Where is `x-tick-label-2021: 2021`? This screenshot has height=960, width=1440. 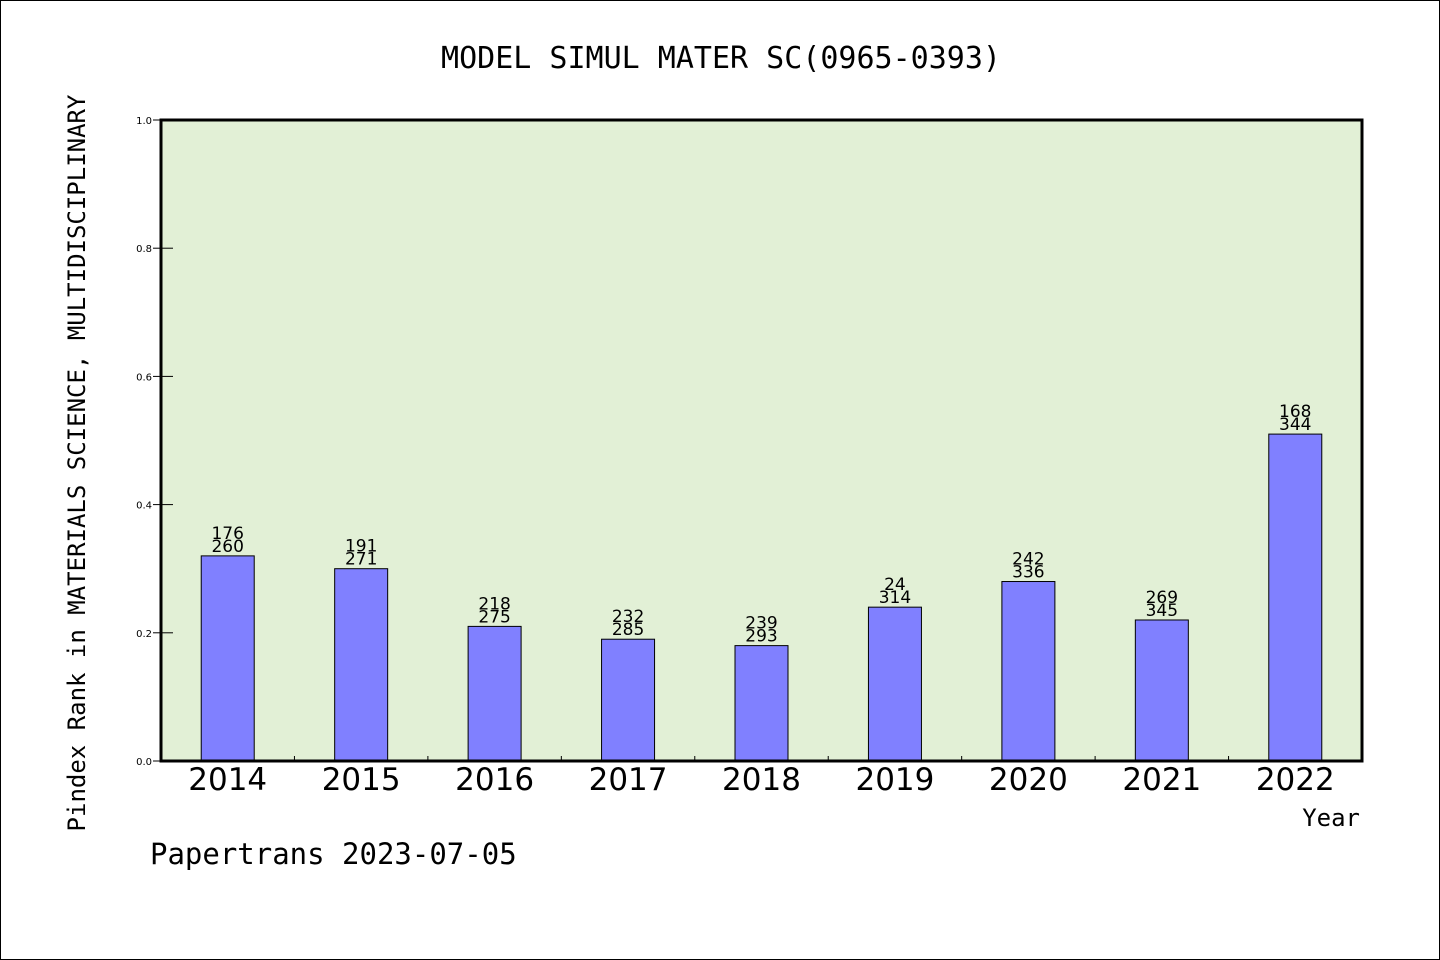
x-tick-label-2021: 2021 is located at coordinates (1161, 780).